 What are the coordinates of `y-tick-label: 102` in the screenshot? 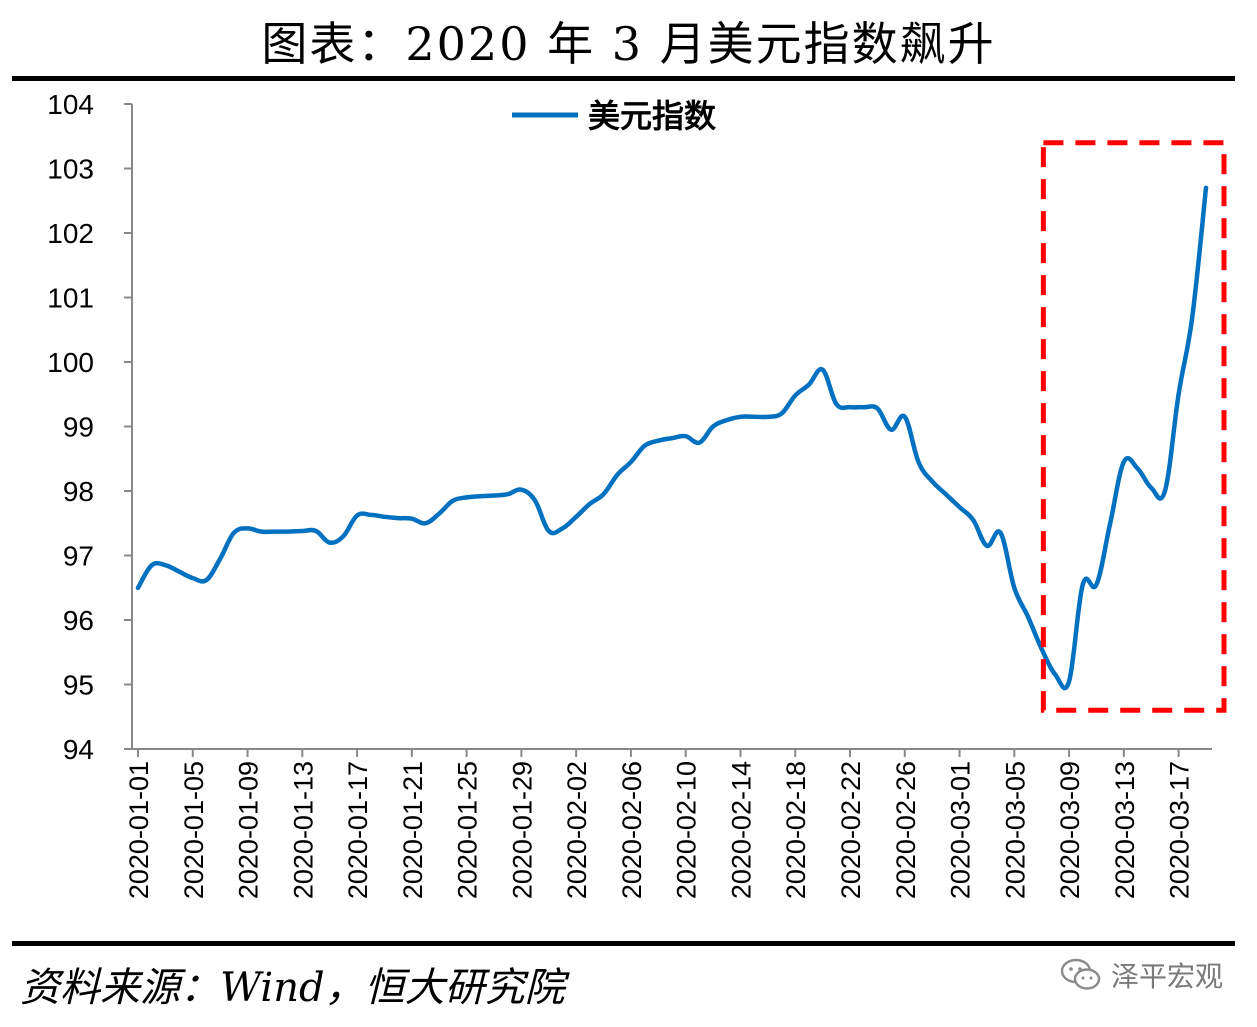 It's located at (70, 233).